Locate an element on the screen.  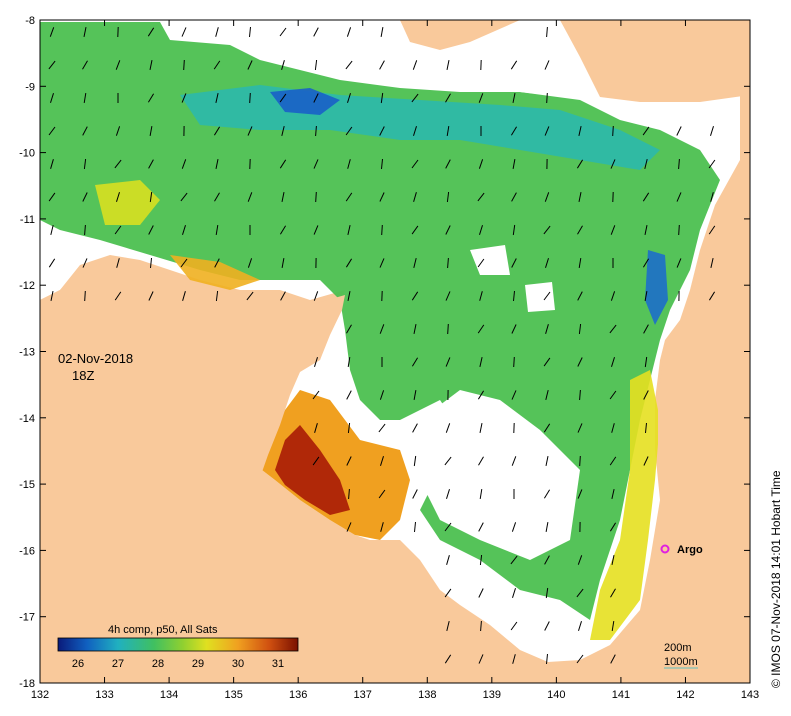
sst-yellow-west is located at coordinates (127, 202).